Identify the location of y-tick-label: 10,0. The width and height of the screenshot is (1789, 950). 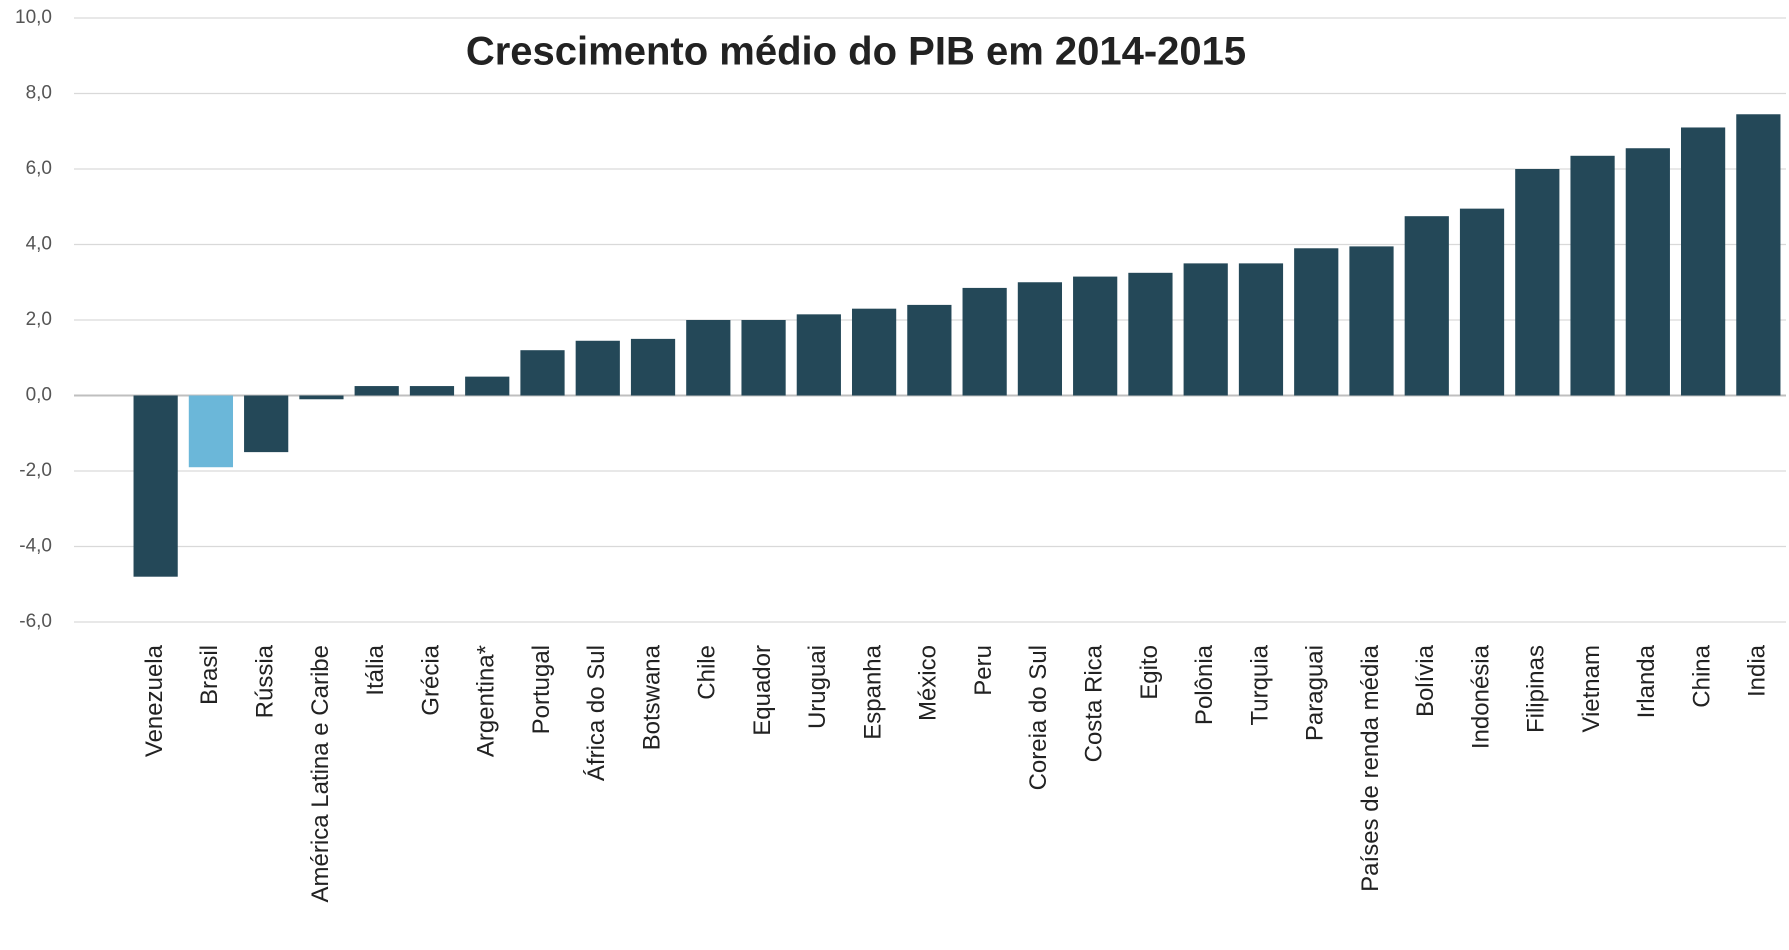
(33, 17).